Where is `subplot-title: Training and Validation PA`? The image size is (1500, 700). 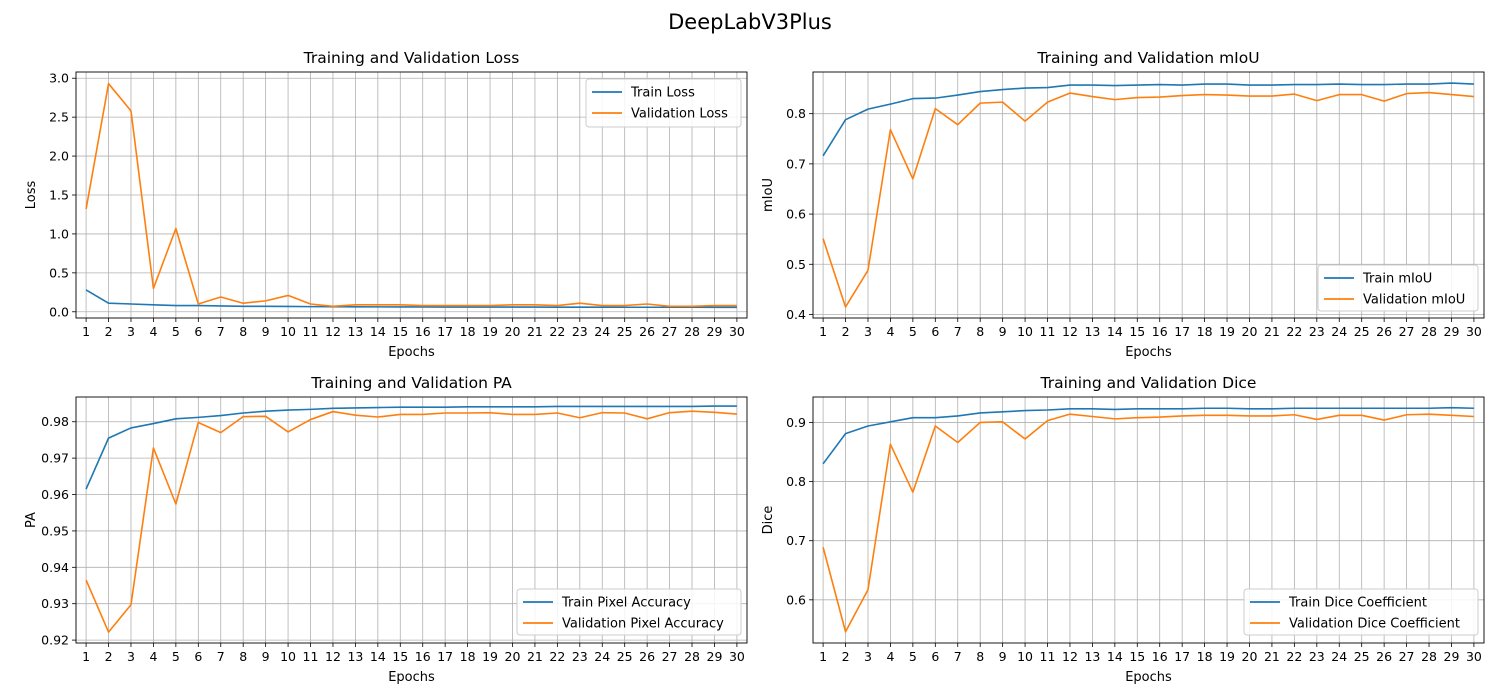
subplot-title: Training and Validation PA is located at coordinates (411, 383).